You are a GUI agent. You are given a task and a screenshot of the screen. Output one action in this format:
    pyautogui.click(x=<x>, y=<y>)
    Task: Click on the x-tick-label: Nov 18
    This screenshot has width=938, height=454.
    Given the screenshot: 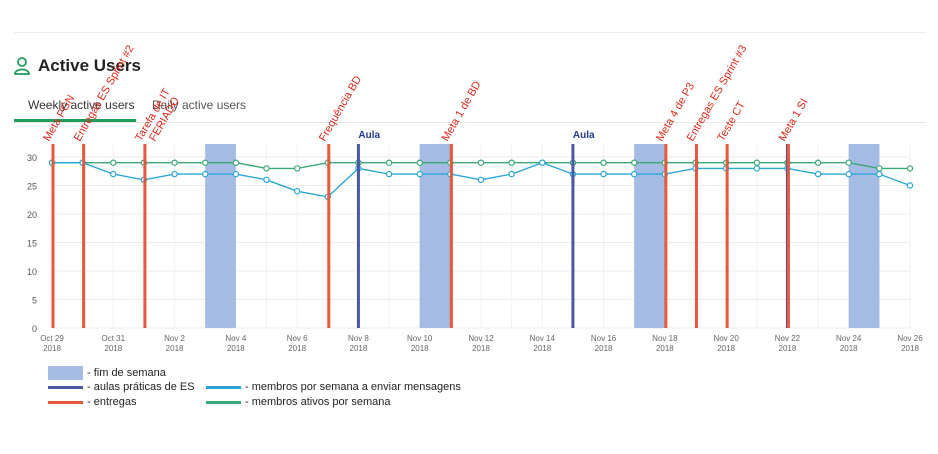 What is the action you would take?
    pyautogui.click(x=665, y=338)
    